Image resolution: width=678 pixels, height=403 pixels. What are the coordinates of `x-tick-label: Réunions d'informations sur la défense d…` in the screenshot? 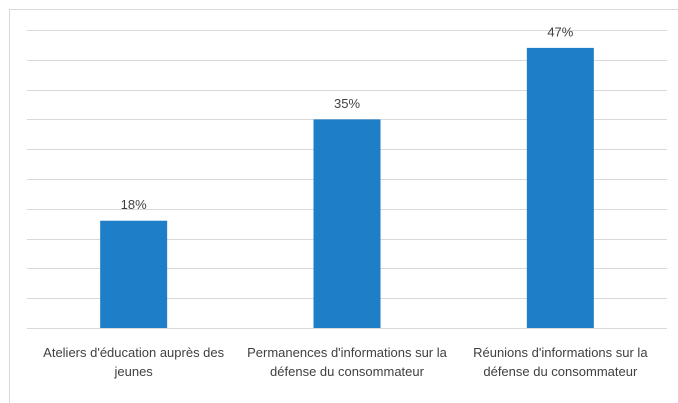 It's located at (560, 362).